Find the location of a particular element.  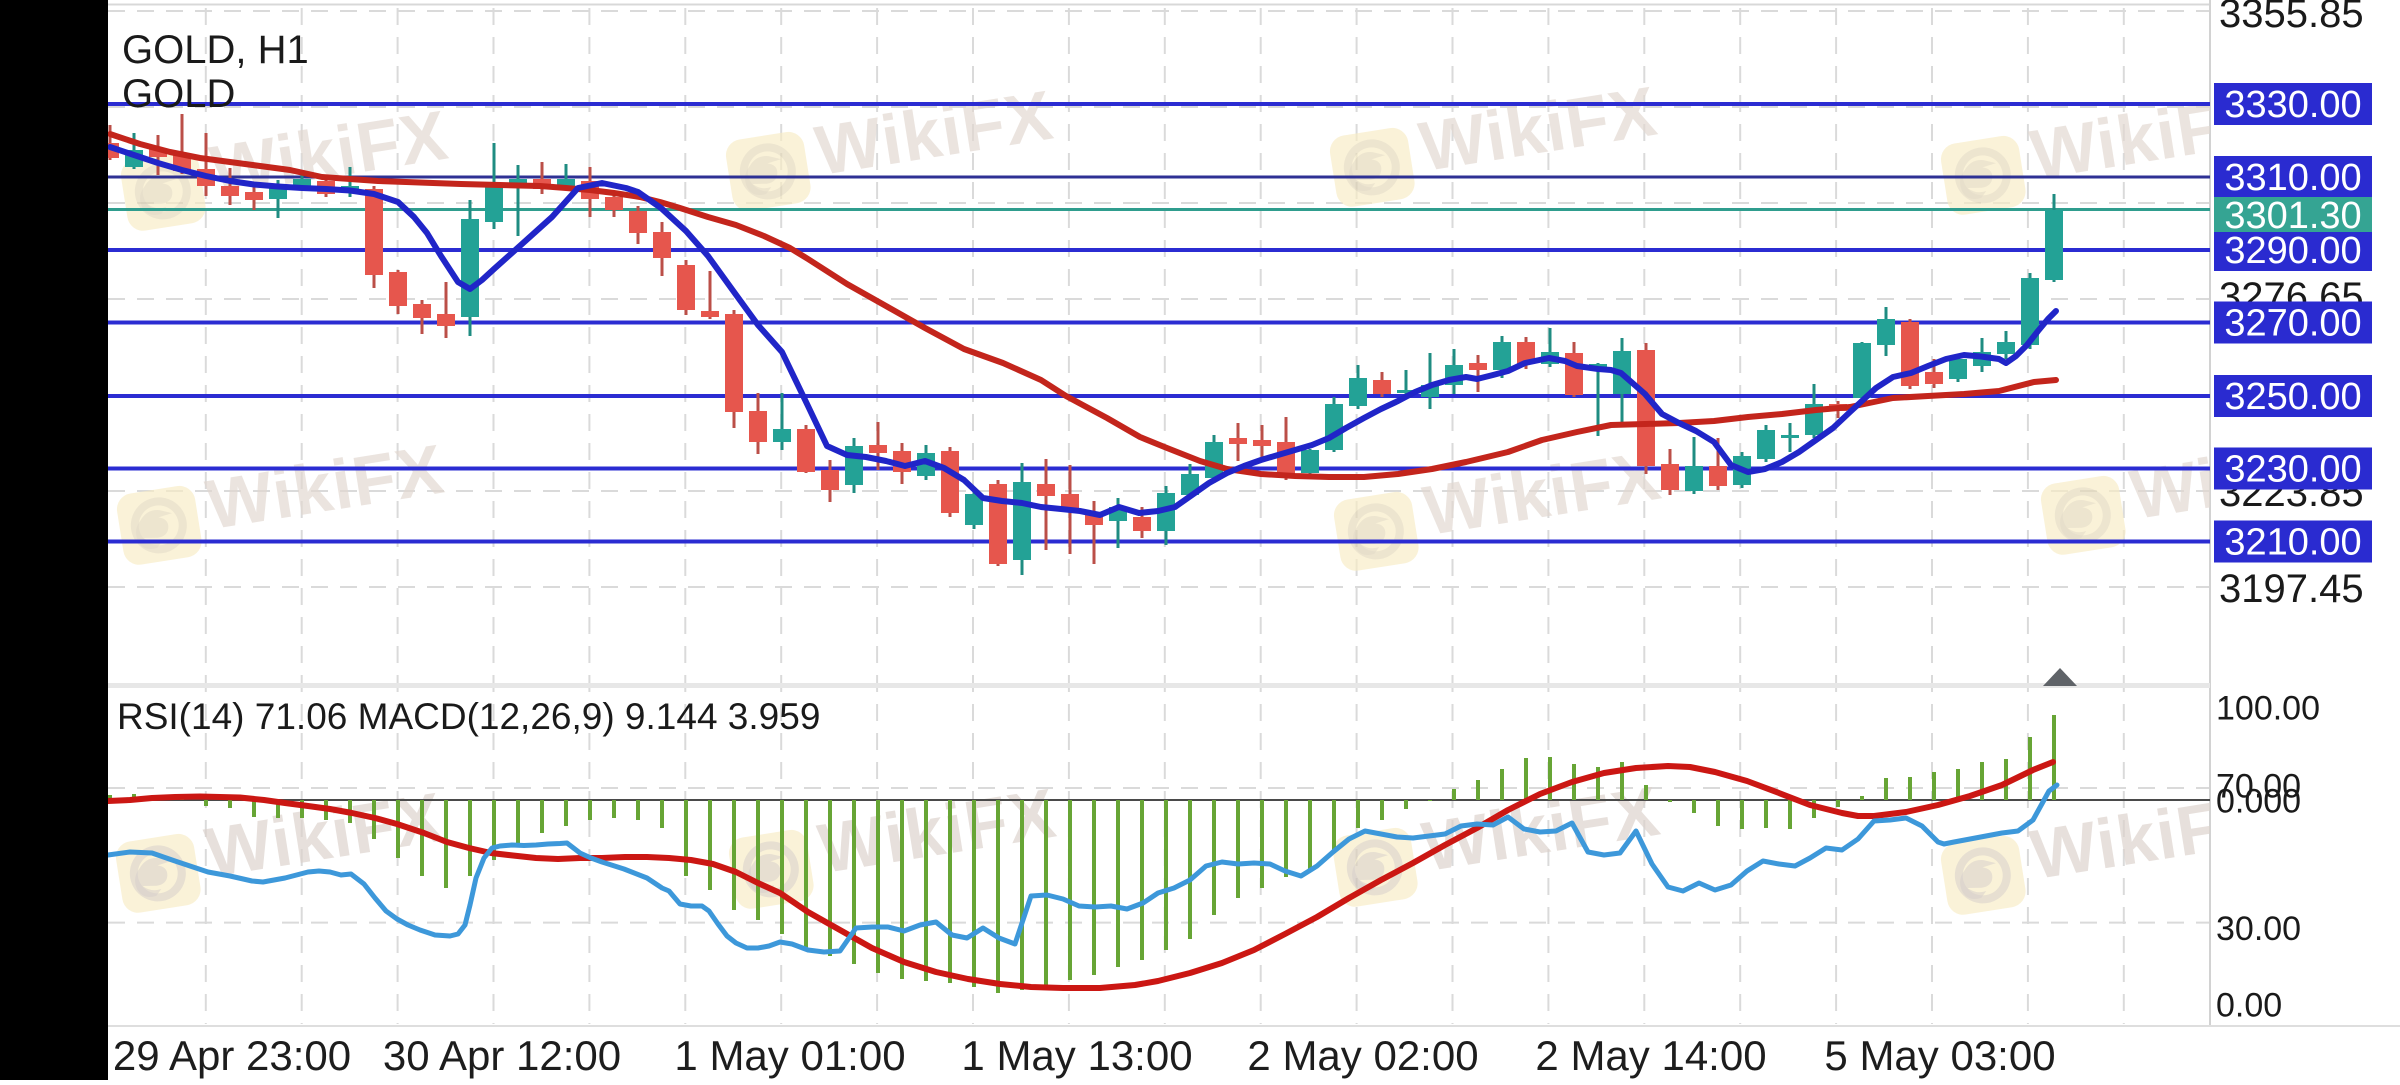

svg-text: 0.00 is located at coordinates (2249, 1006).